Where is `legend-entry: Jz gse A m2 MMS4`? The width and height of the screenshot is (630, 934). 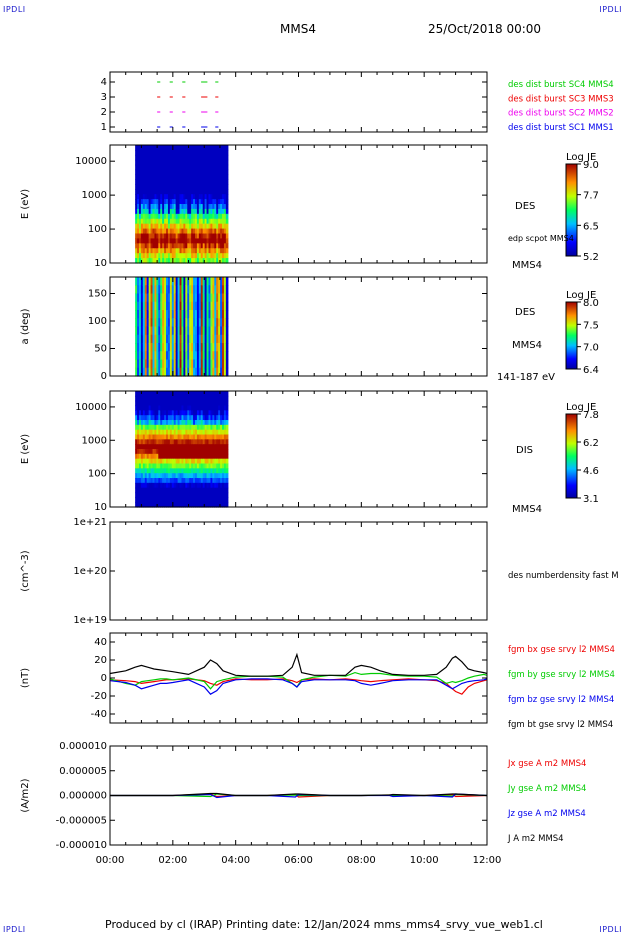 legend-entry: Jz gse A m2 MMS4 is located at coordinates (546, 814).